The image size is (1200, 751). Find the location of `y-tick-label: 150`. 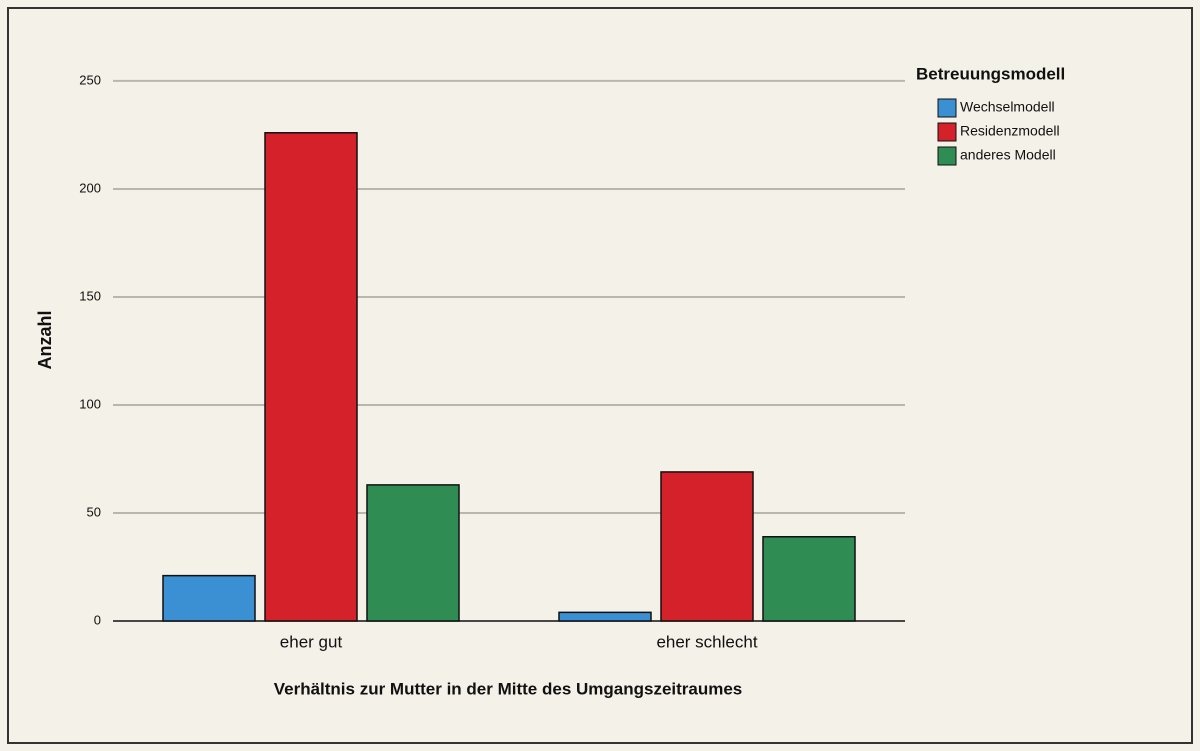

y-tick-label: 150 is located at coordinates (90, 295).